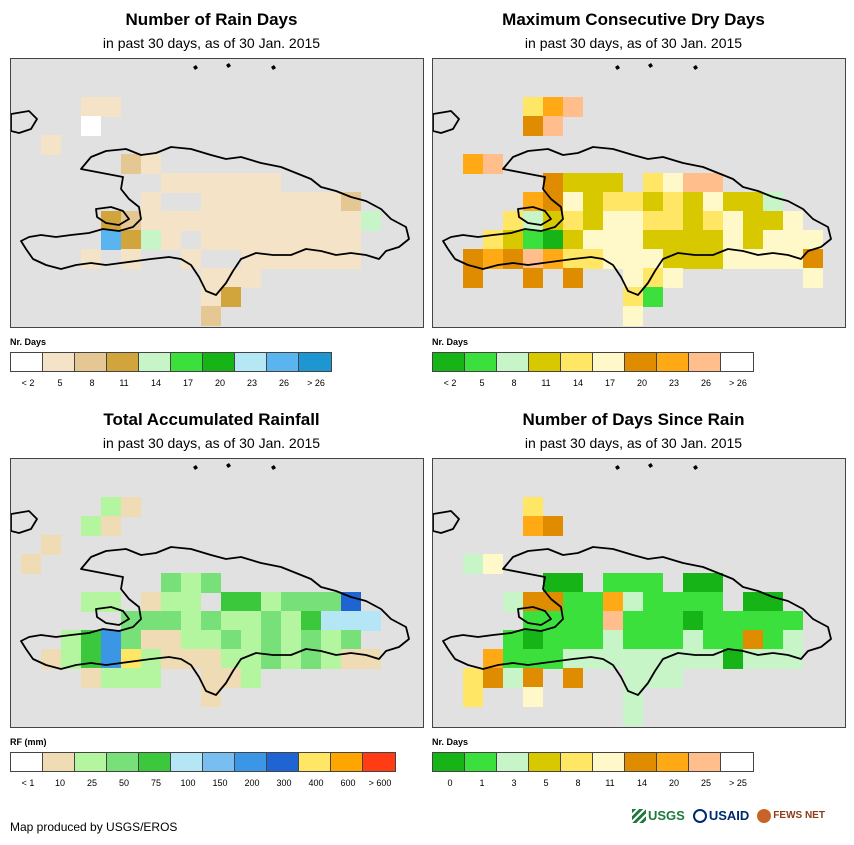 This screenshot has height=845, width=854. What do you see at coordinates (450, 342) in the screenshot?
I see `legend-title: Nr. Days` at bounding box center [450, 342].